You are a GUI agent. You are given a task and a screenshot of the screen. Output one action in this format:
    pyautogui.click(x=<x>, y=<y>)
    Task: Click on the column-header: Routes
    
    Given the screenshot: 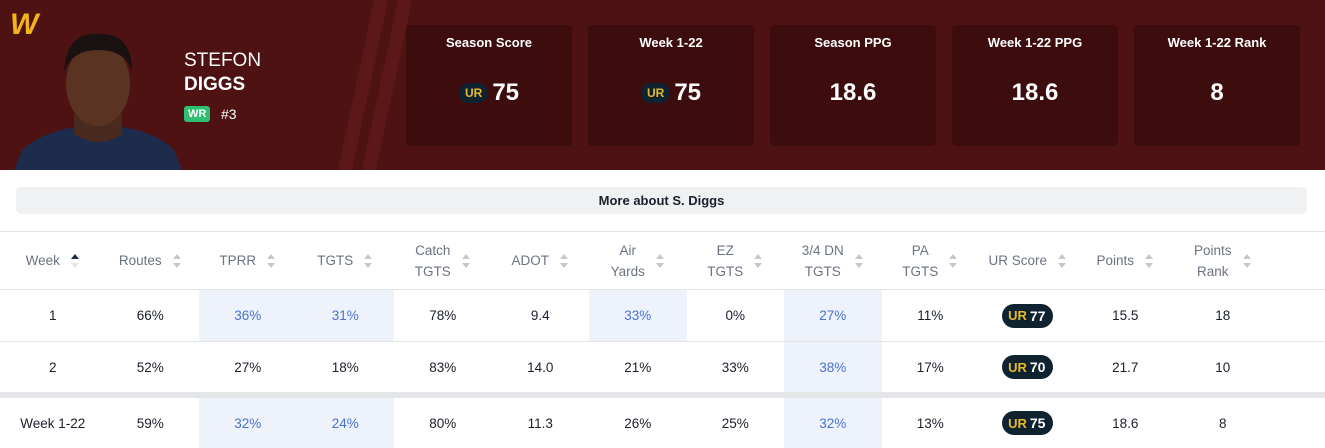 What is the action you would take?
    pyautogui.click(x=151, y=260)
    